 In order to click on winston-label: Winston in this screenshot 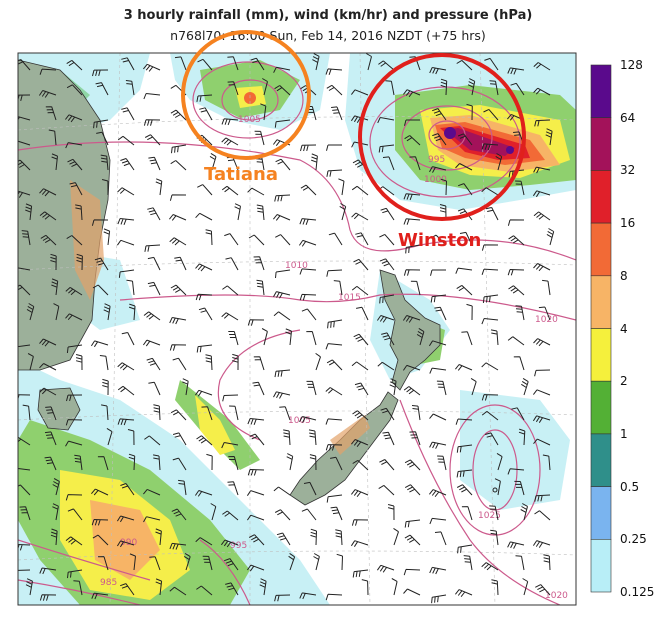, I will do `click(439, 240)`.